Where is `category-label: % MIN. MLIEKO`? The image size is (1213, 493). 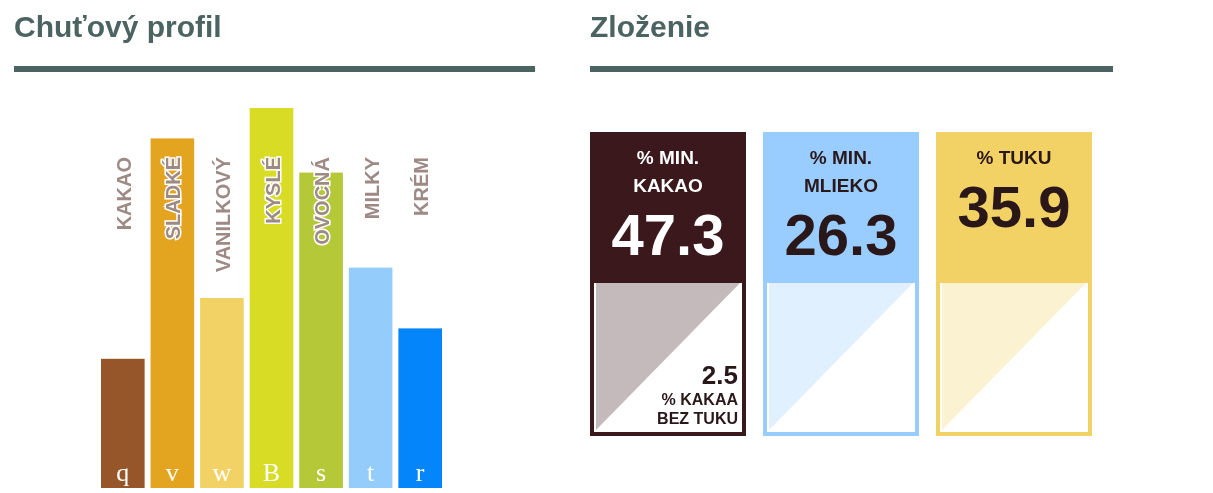
category-label: % MIN. MLIEKO is located at coordinates (841, 171).